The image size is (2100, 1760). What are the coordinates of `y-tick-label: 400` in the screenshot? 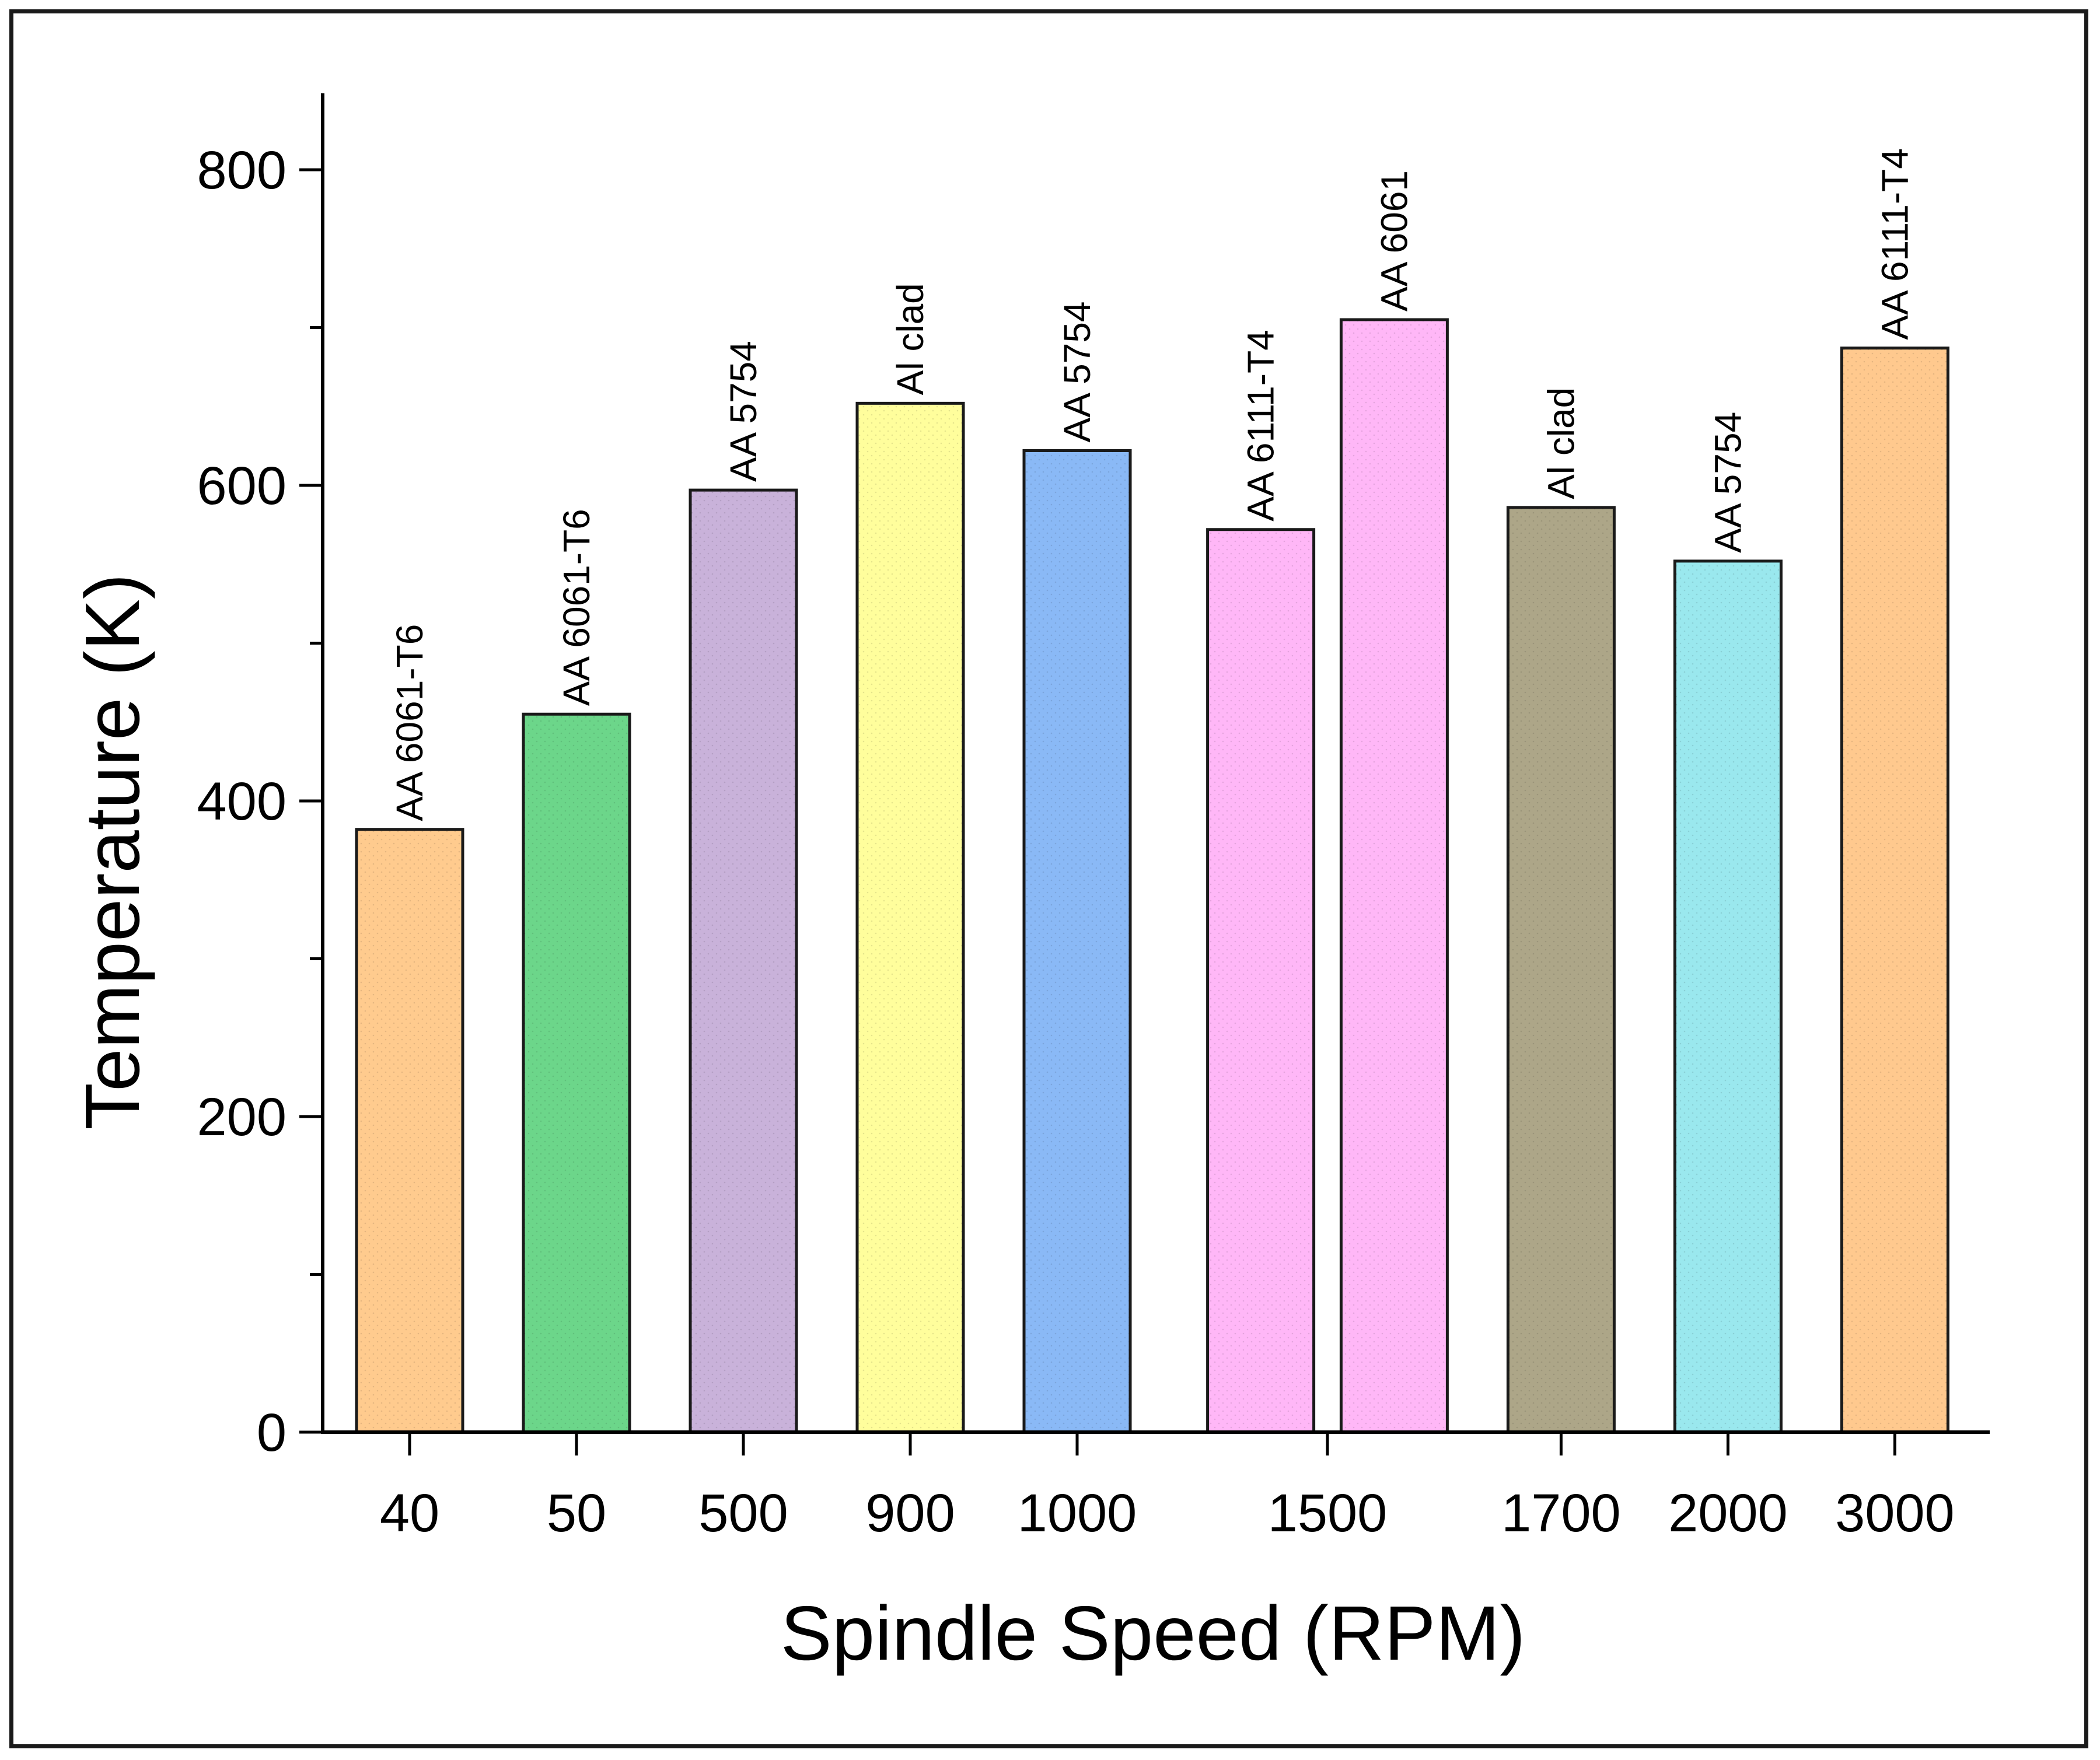 It's located at (242, 801).